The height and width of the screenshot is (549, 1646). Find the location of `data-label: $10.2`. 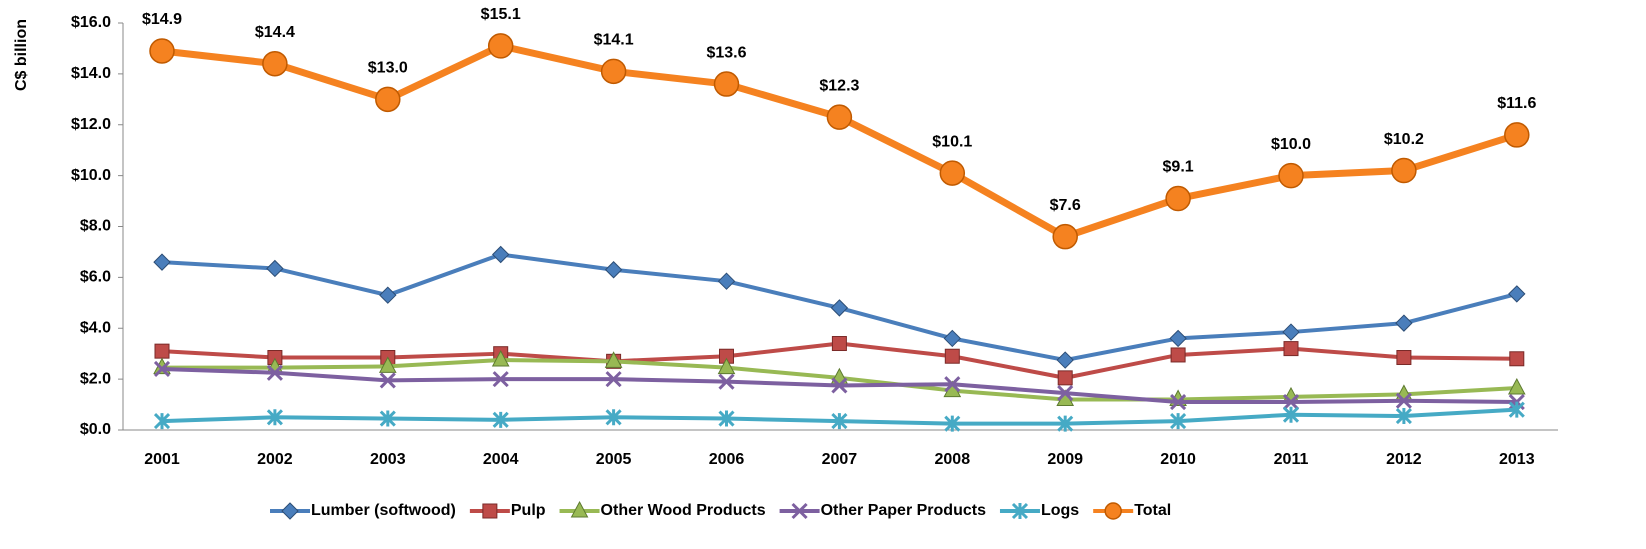

data-label: $10.2 is located at coordinates (1404, 139).